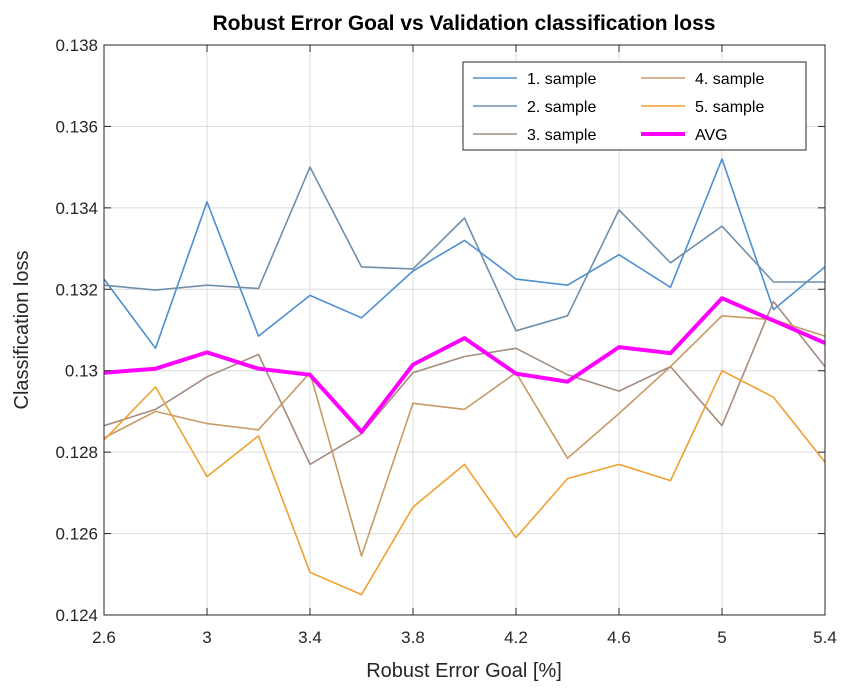  Describe the element at coordinates (516, 637) in the screenshot. I see `x-tick-label: 4.2` at that location.